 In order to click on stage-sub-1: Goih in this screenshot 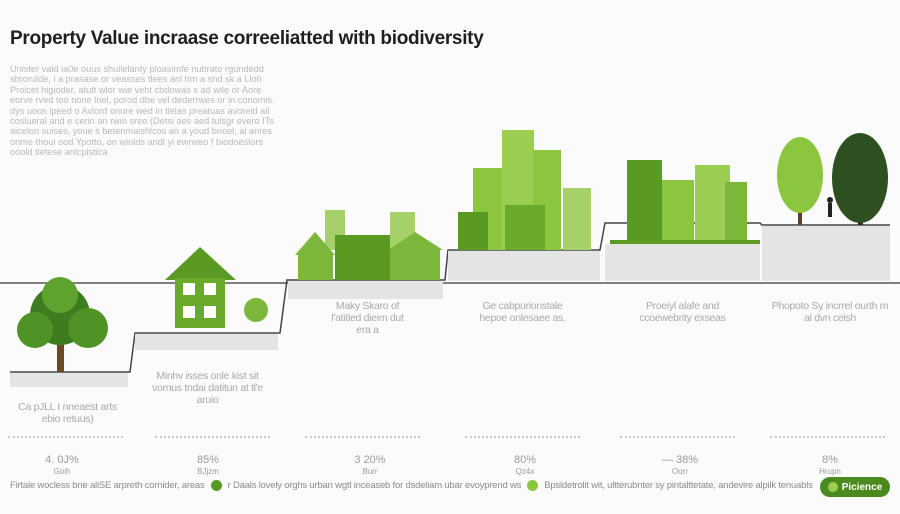, I will do `click(62, 471)`.